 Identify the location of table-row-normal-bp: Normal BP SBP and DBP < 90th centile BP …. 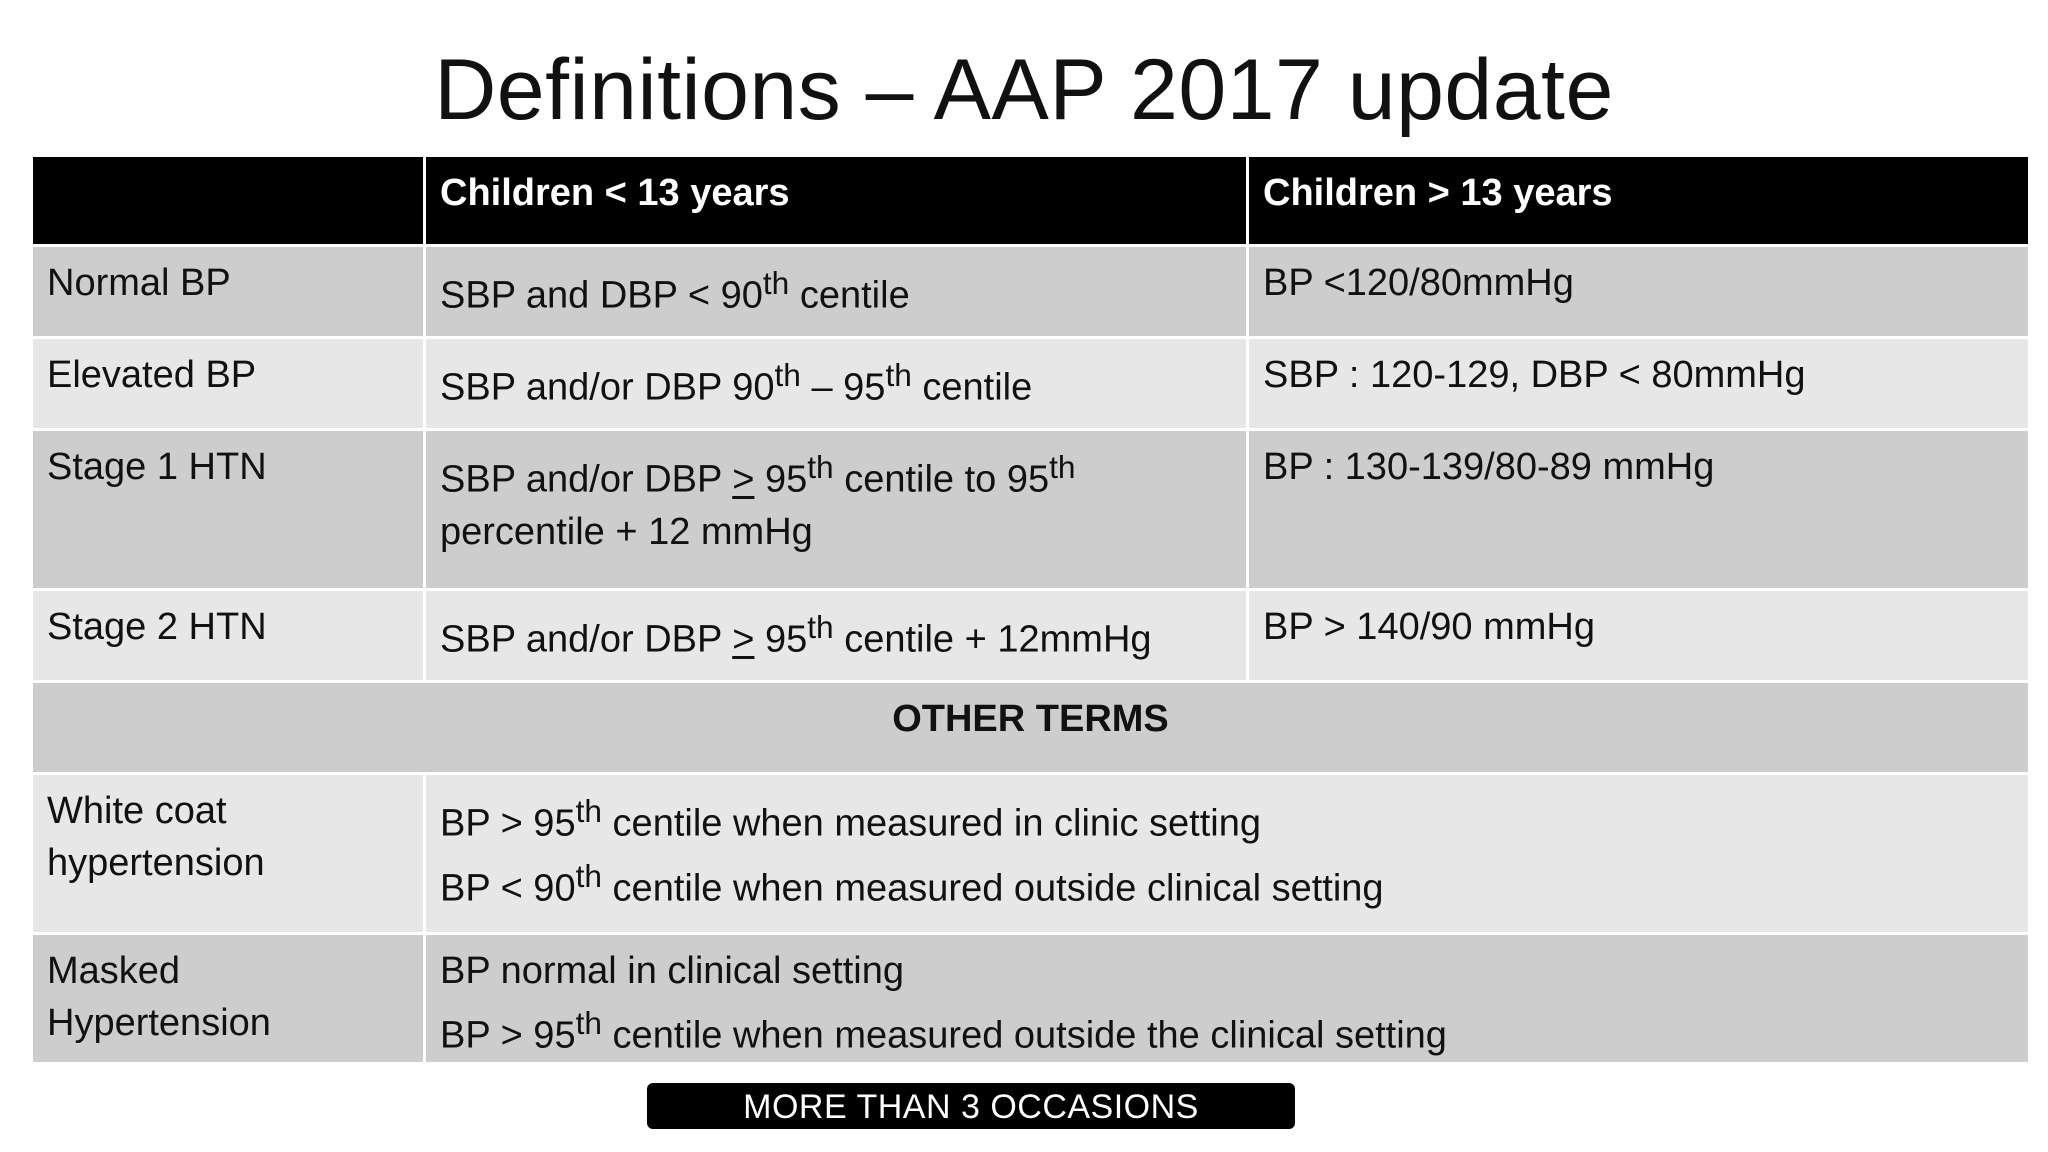
(1030, 291).